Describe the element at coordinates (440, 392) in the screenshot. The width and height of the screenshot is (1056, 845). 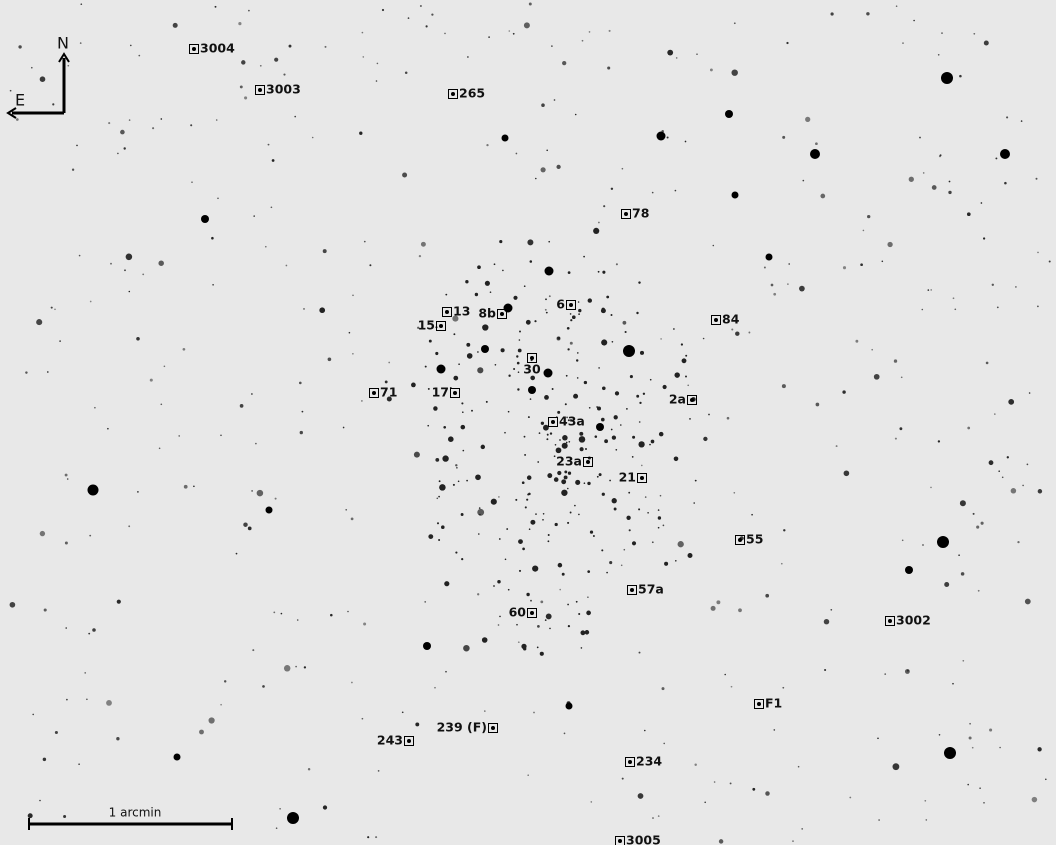
I see `star-label: 17` at that location.